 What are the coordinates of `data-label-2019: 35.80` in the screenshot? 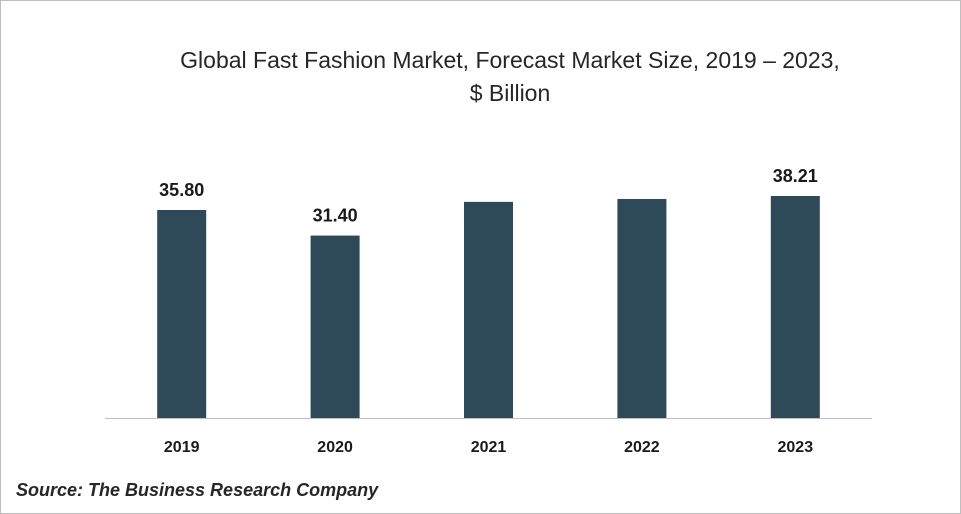 It's located at (181, 190).